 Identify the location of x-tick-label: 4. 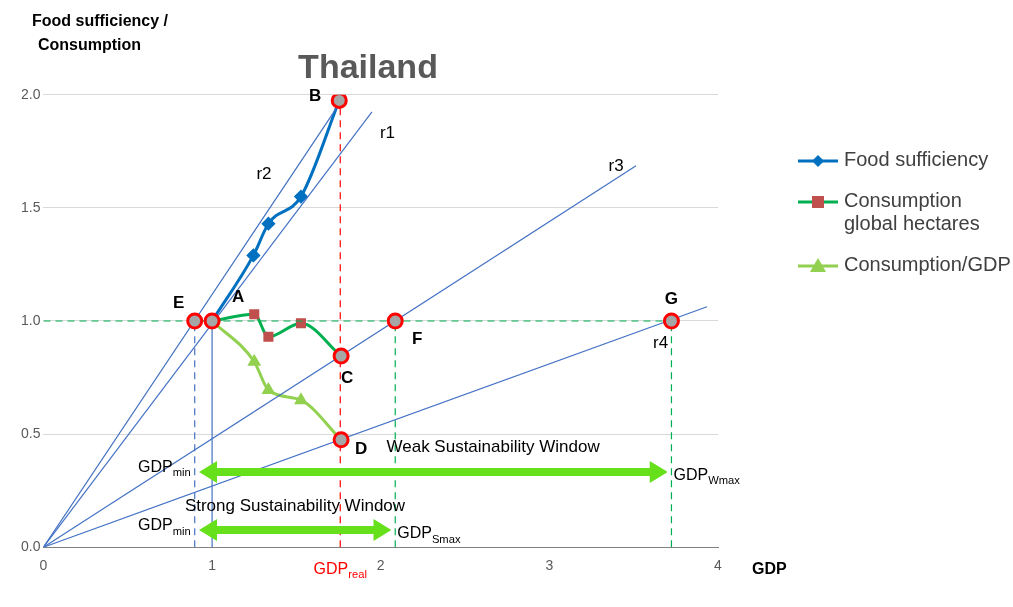
(718, 565).